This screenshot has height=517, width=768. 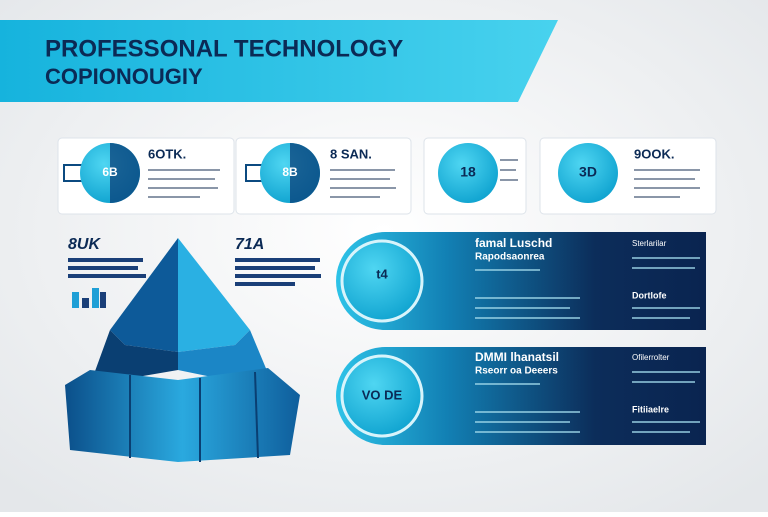 What do you see at coordinates (649, 295) in the screenshot?
I see `panel-side: Dortlofe` at bounding box center [649, 295].